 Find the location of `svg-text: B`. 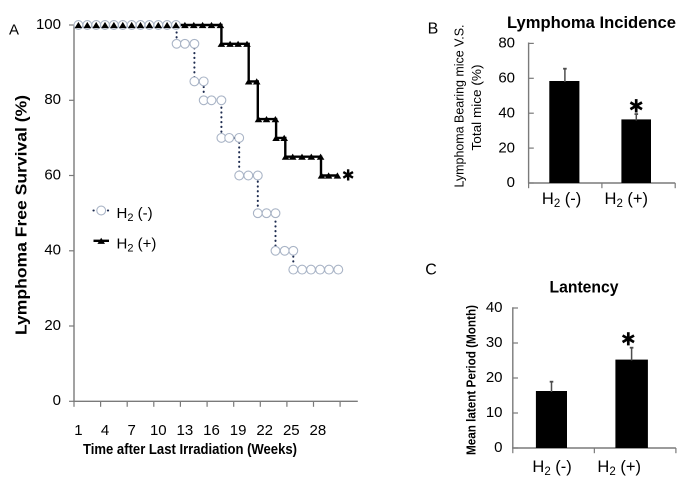

svg-text: B is located at coordinates (433, 29).